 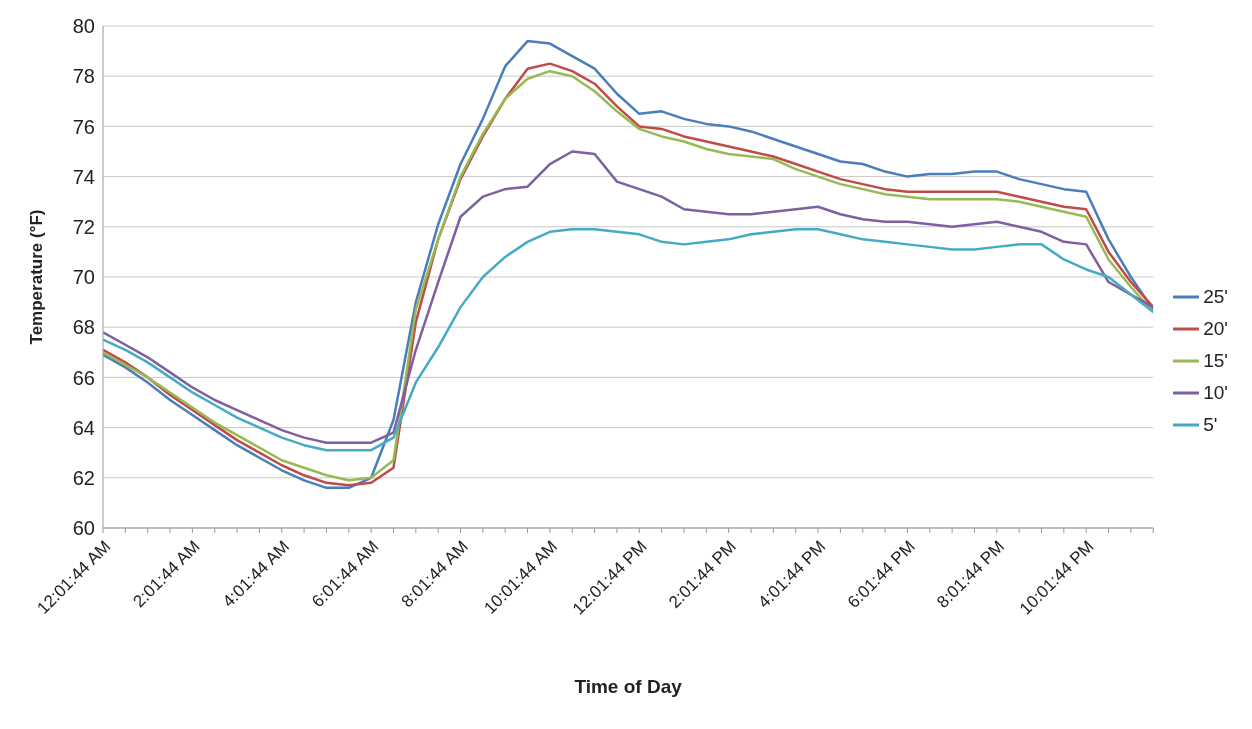 I want to click on y-tick-label: 80, so click(x=83, y=26).